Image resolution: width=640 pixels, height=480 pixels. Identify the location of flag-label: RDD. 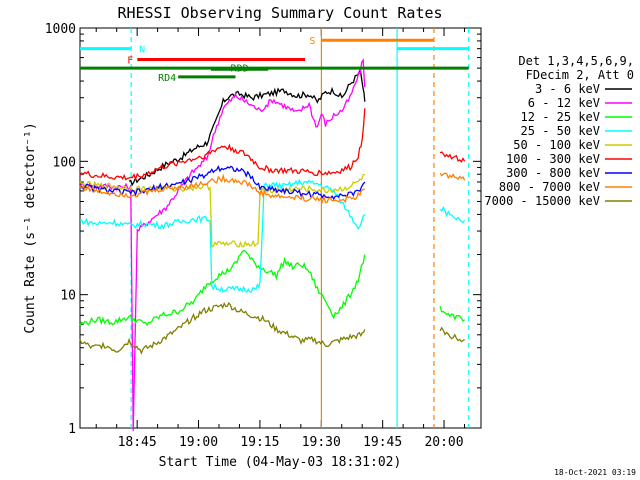
(240, 68).